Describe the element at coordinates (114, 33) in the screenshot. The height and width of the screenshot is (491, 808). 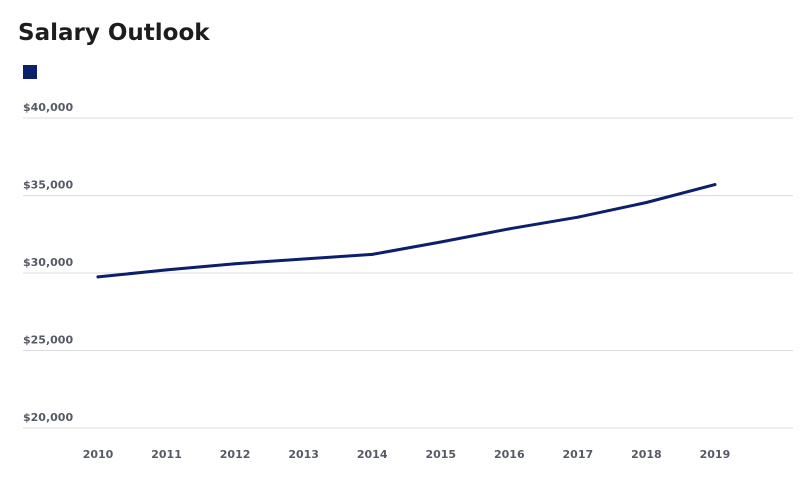
I see `chart-title: Salary Outlook` at that location.